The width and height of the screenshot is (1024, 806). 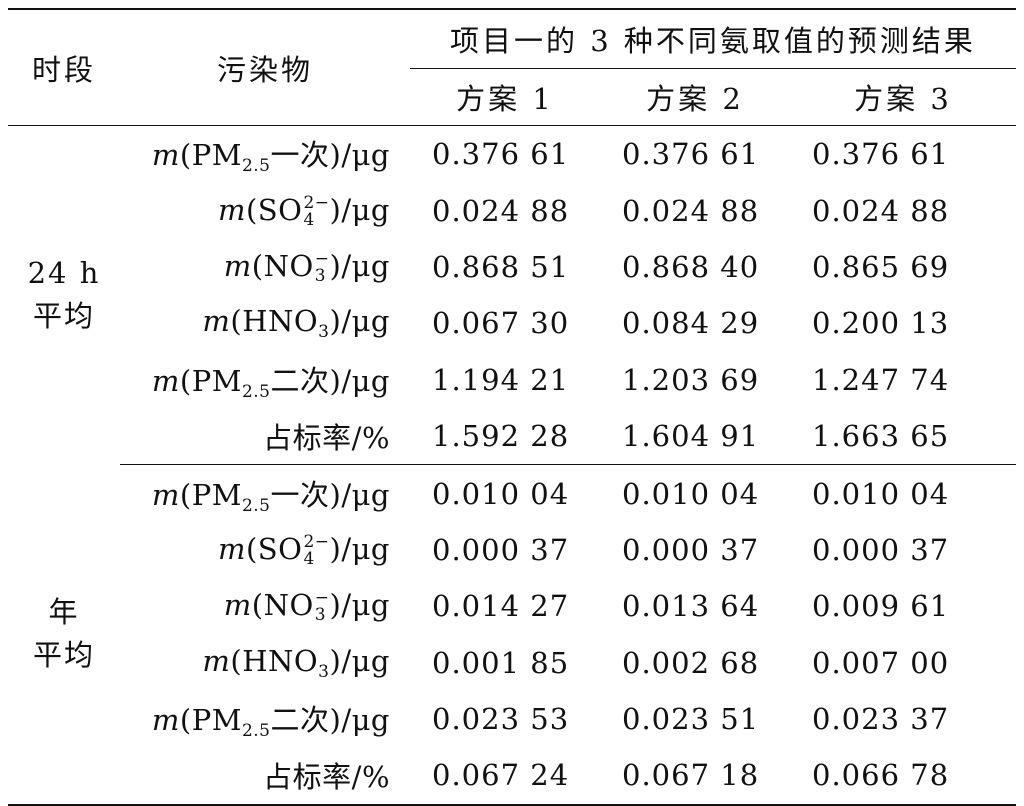 I want to click on header-plan-3: 方案 3, so click(x=903, y=97).